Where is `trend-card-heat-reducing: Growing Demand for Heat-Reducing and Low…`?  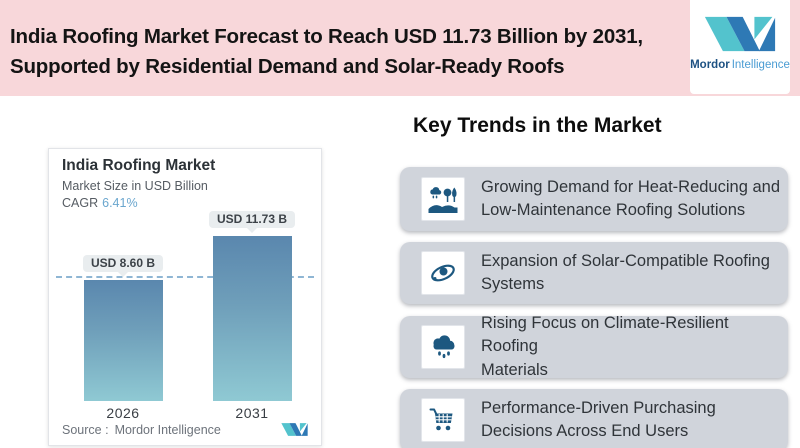
trend-card-heat-reducing: Growing Demand for Heat-Reducing and Low… is located at coordinates (594, 199).